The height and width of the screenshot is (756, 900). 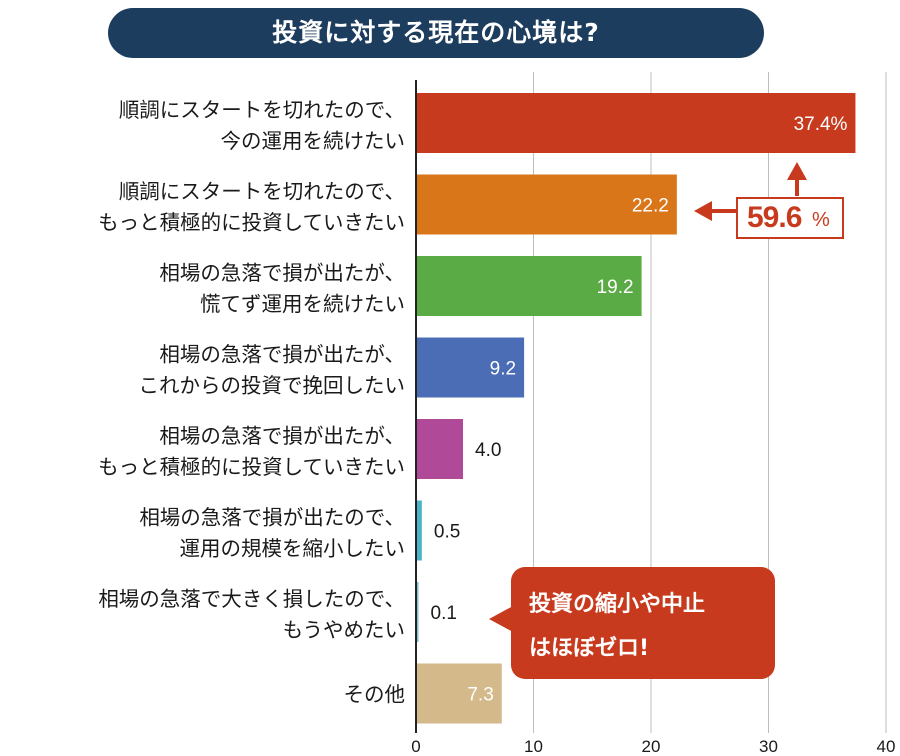 I want to click on value-label: 37.4%, so click(x=821, y=124).